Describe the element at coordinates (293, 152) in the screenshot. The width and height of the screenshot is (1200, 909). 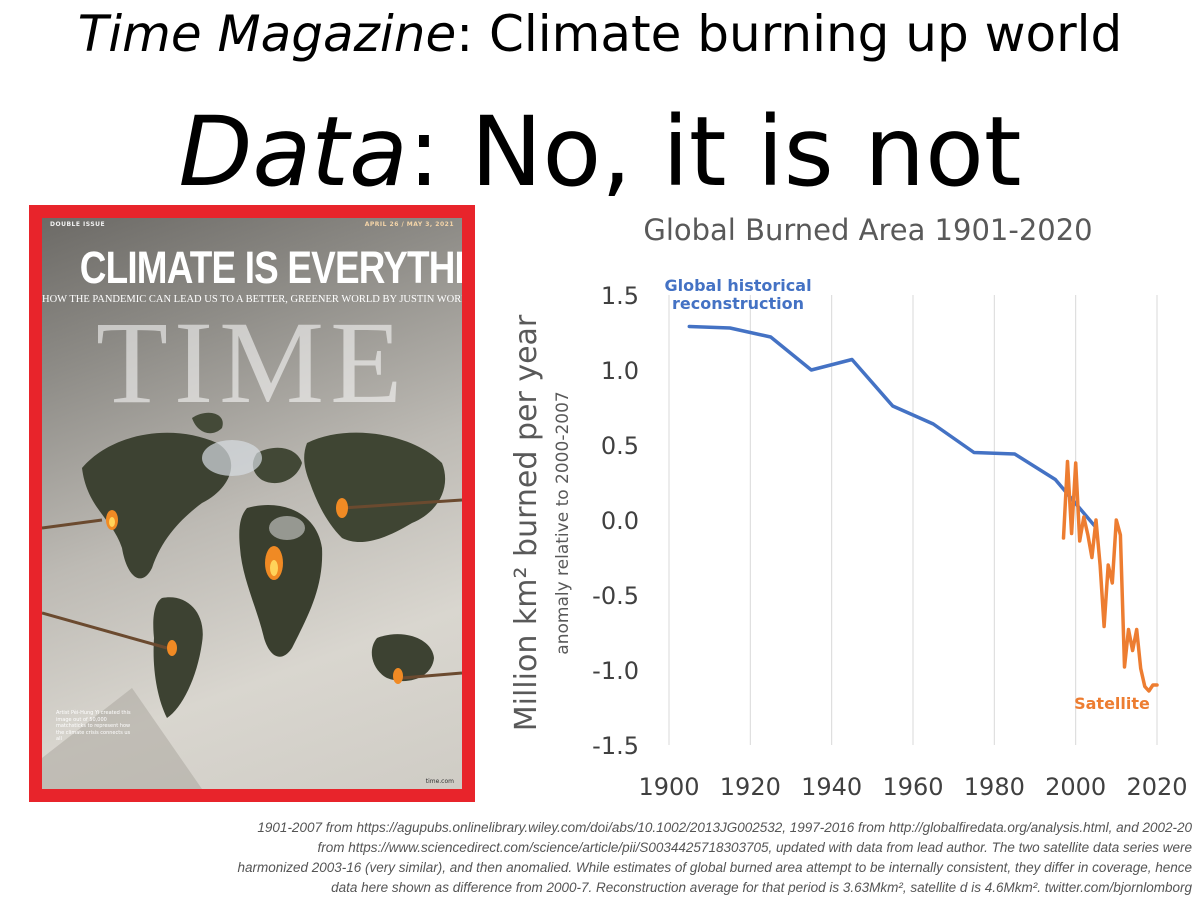
I see `headline-data-word: Data` at that location.